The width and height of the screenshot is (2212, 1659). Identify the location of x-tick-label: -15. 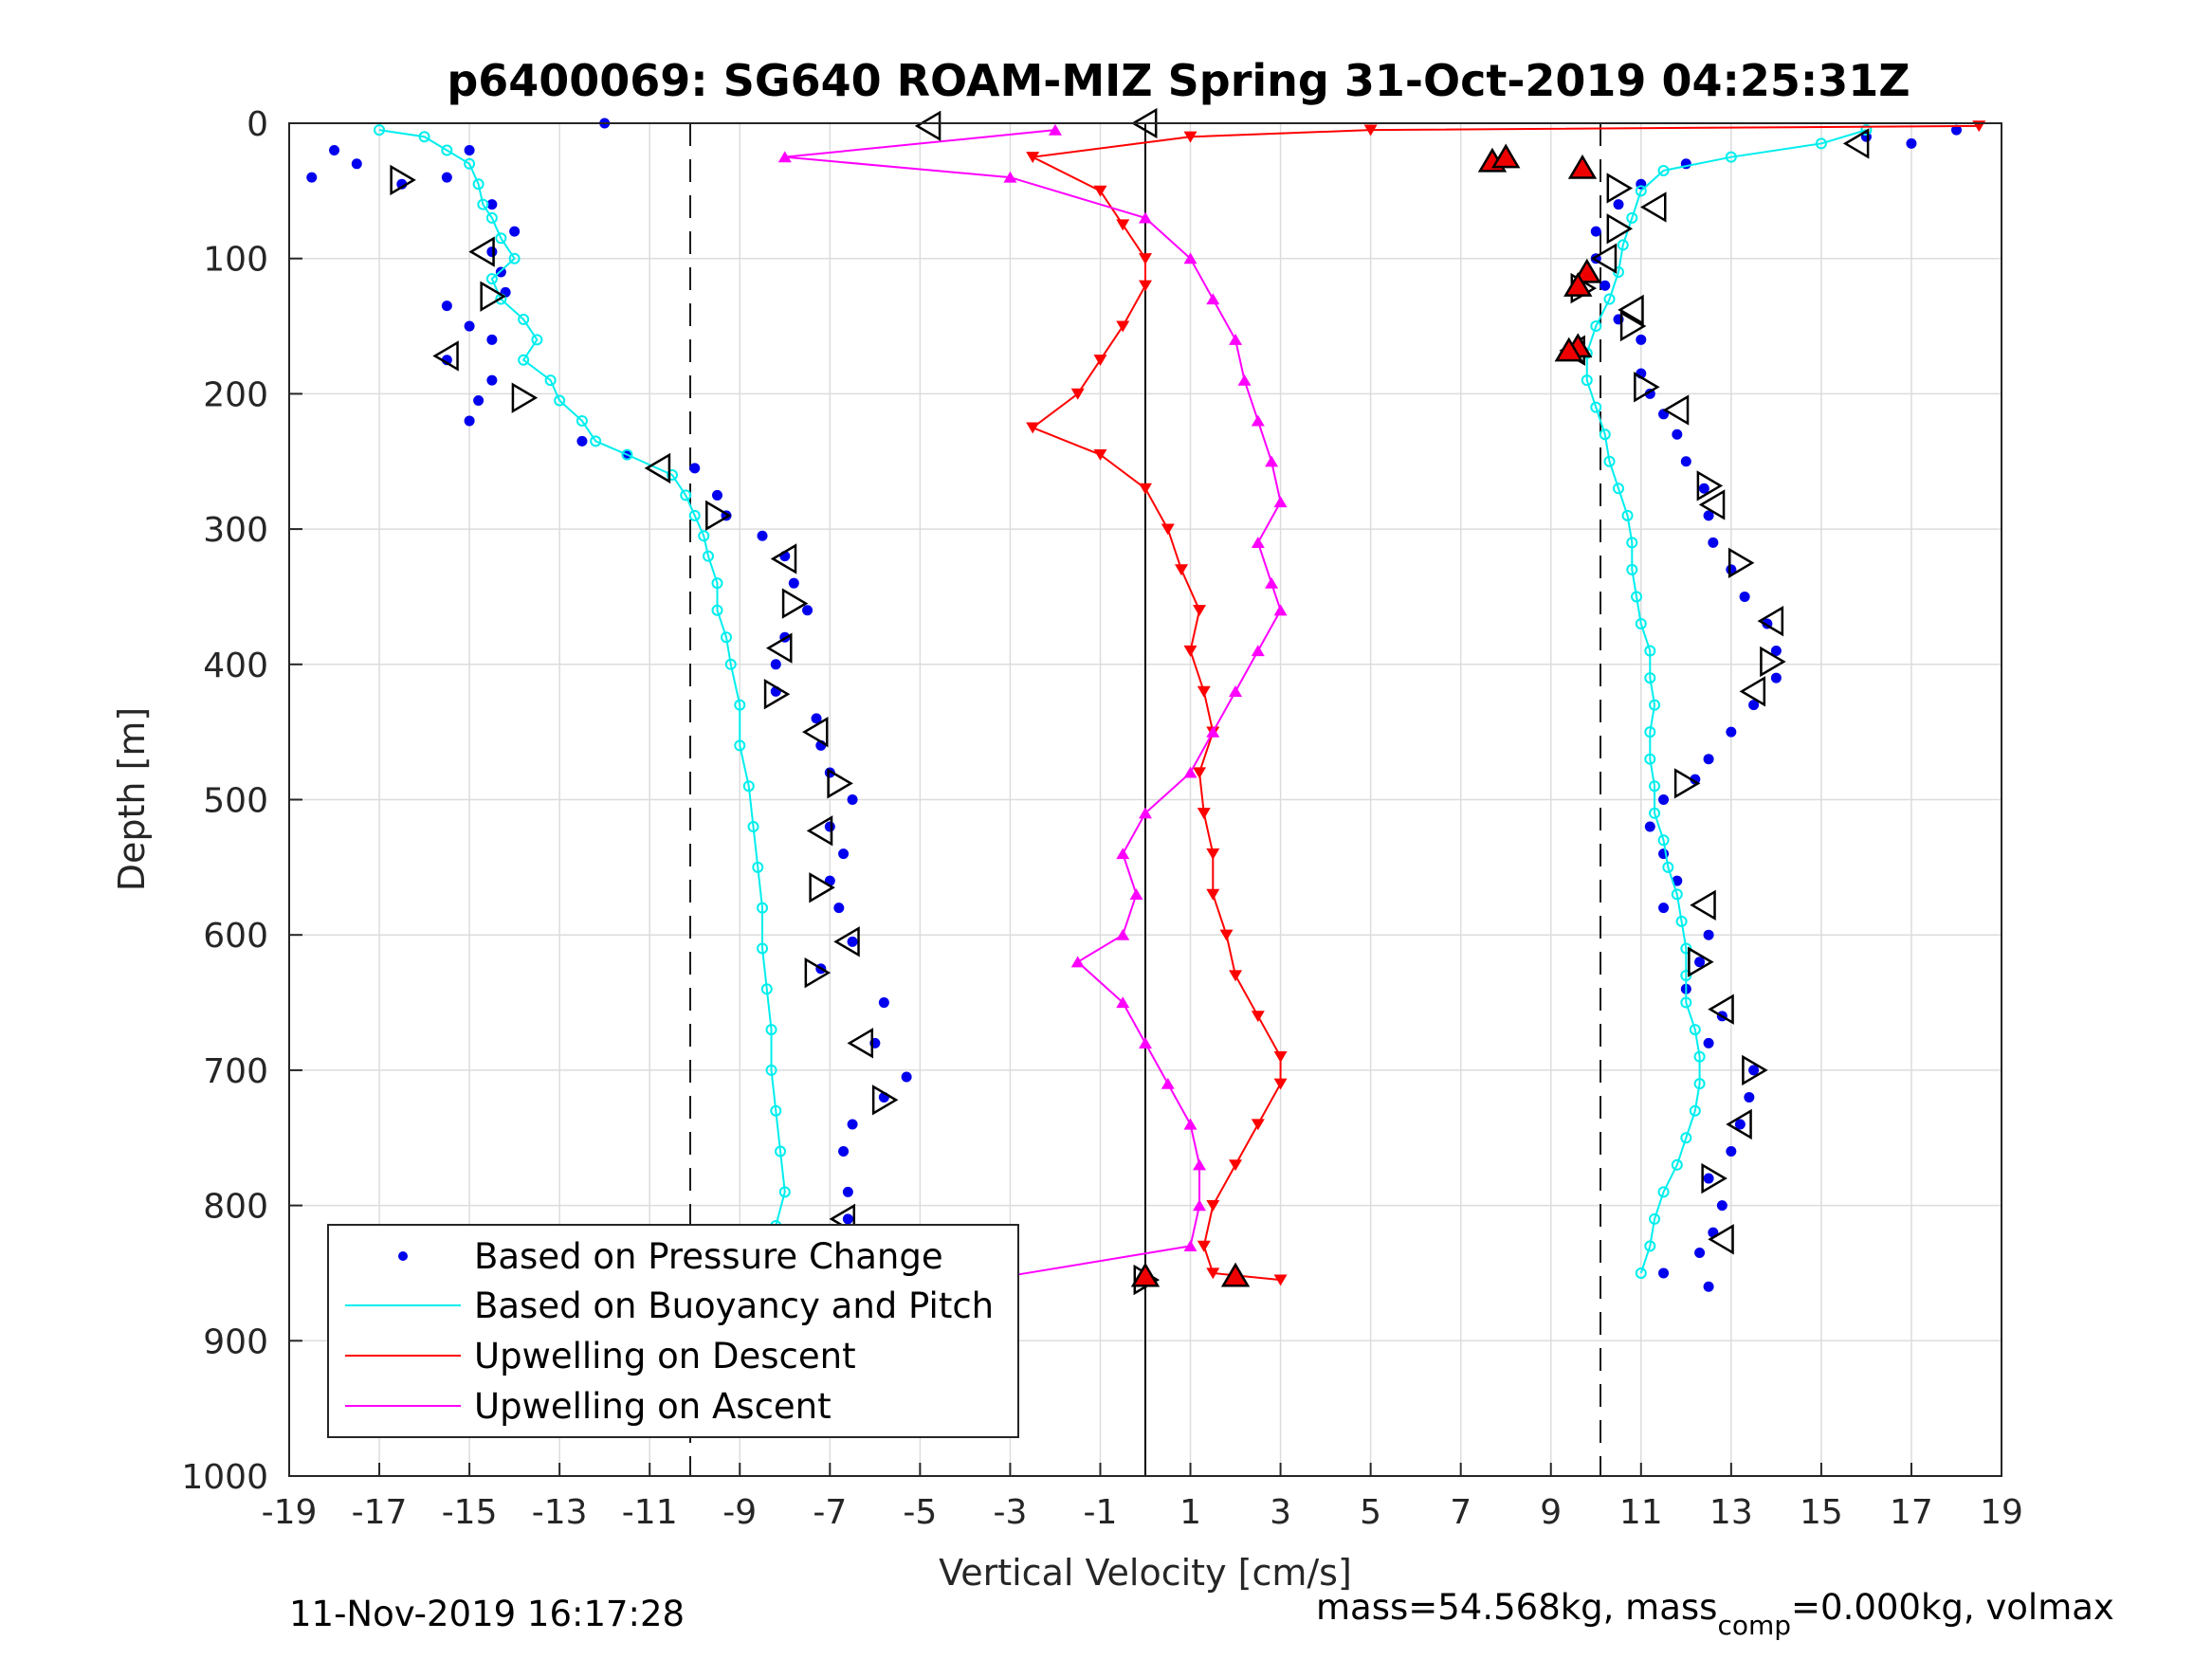
(470, 1512).